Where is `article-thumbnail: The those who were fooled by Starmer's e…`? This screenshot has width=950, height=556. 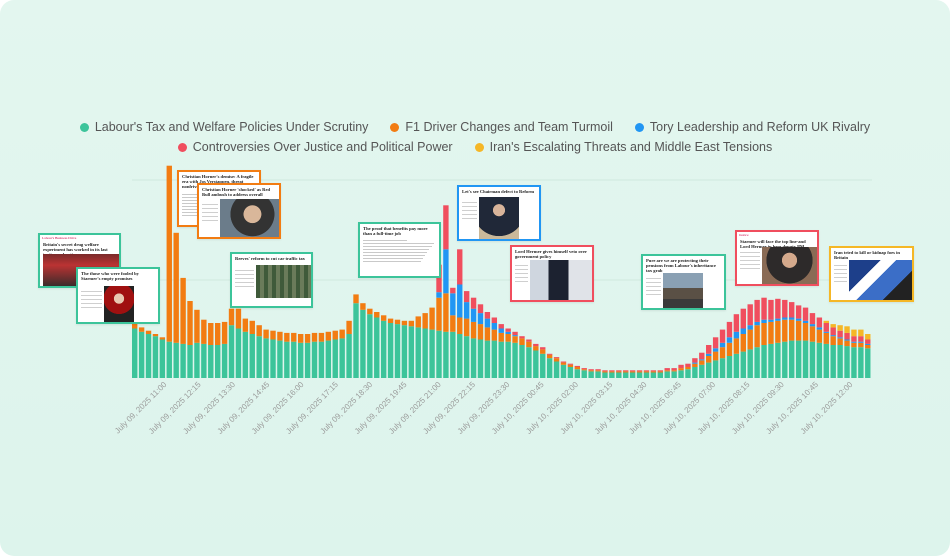 article-thumbnail: The those who were fooled by Starmer's e… is located at coordinates (118, 295).